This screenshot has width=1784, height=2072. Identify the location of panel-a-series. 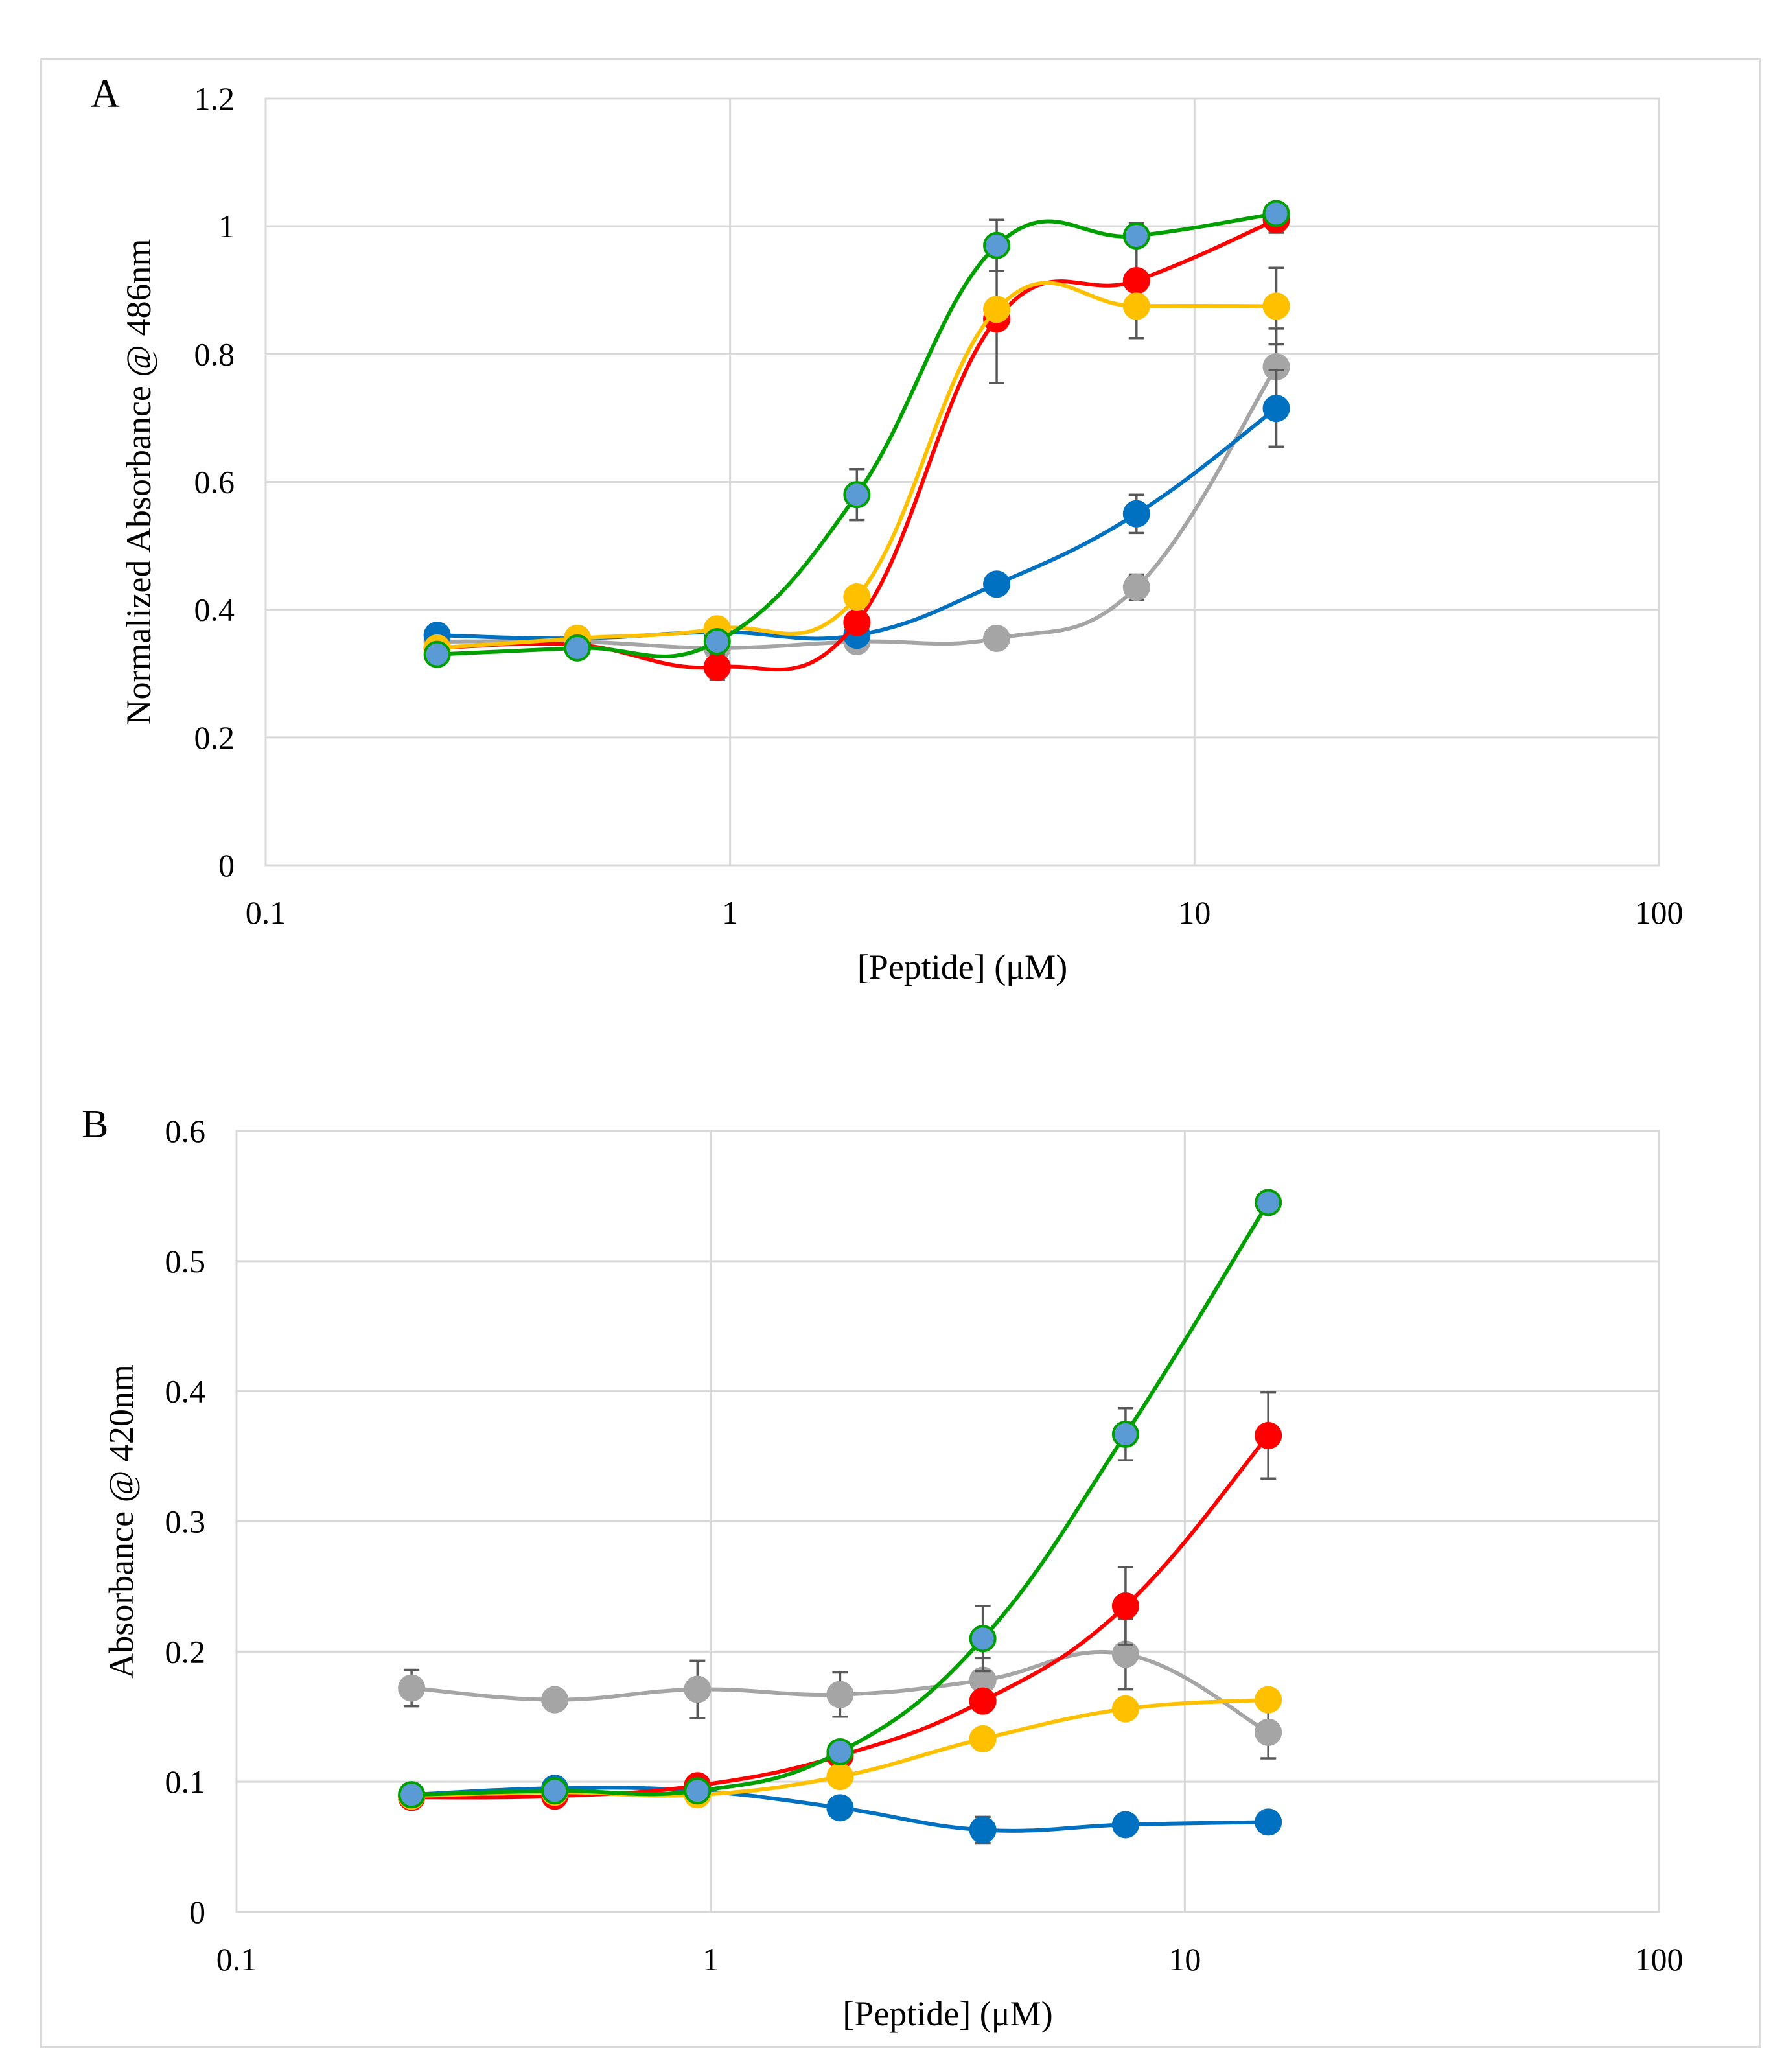
(857, 440).